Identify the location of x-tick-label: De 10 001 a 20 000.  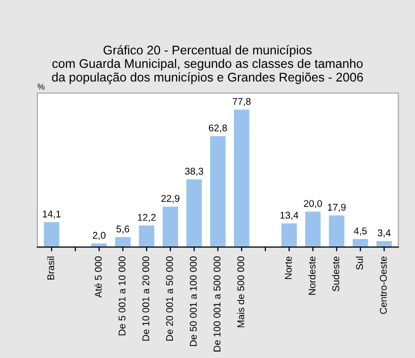
(146, 298).